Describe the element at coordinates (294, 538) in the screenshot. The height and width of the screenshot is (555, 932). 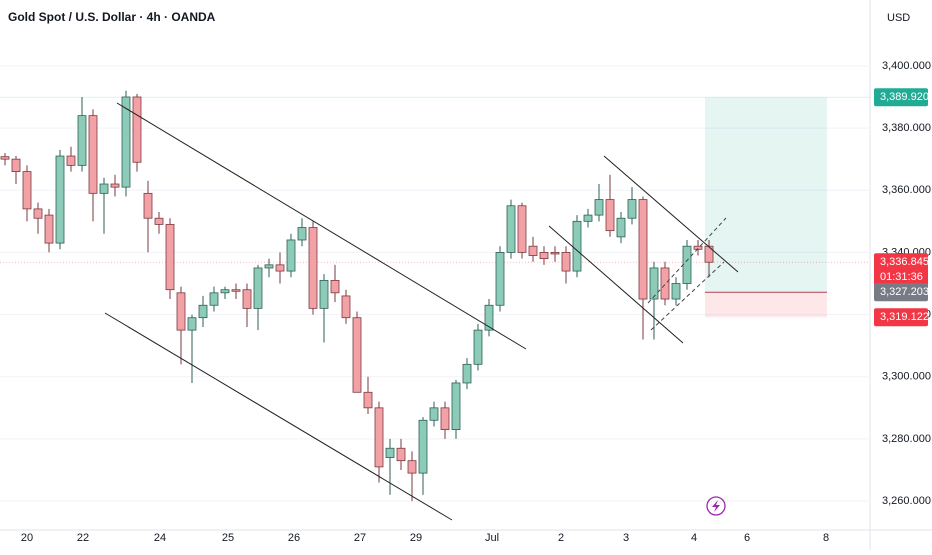
I see `x-tick-label: 26` at that location.